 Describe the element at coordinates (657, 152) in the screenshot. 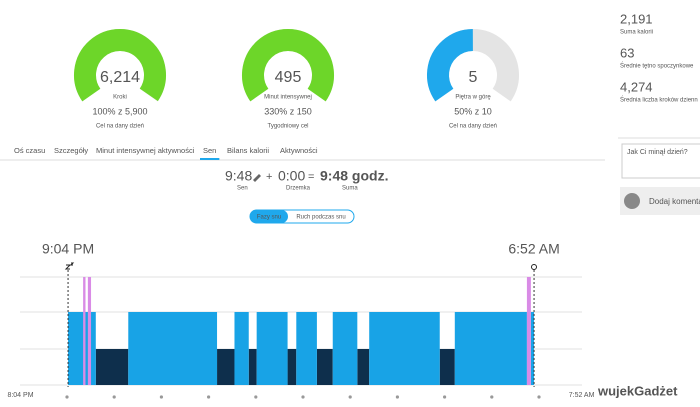

I see `comment-placeholder: Jak Ci minął dzień?` at that location.